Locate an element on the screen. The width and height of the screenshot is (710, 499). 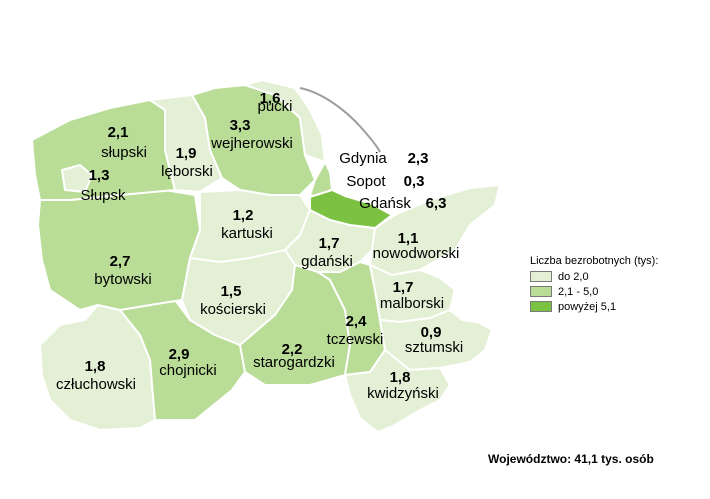
value-label-koscierski: 1,5 is located at coordinates (231, 291).